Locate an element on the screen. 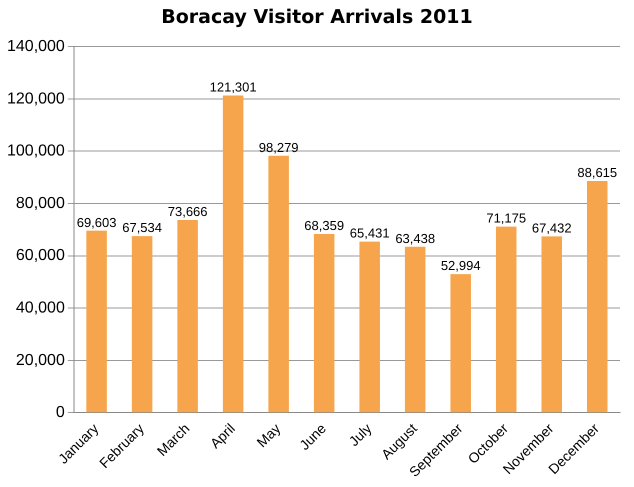 Image resolution: width=634 pixels, height=487 pixels. data-label: 98,279 is located at coordinates (278, 147).